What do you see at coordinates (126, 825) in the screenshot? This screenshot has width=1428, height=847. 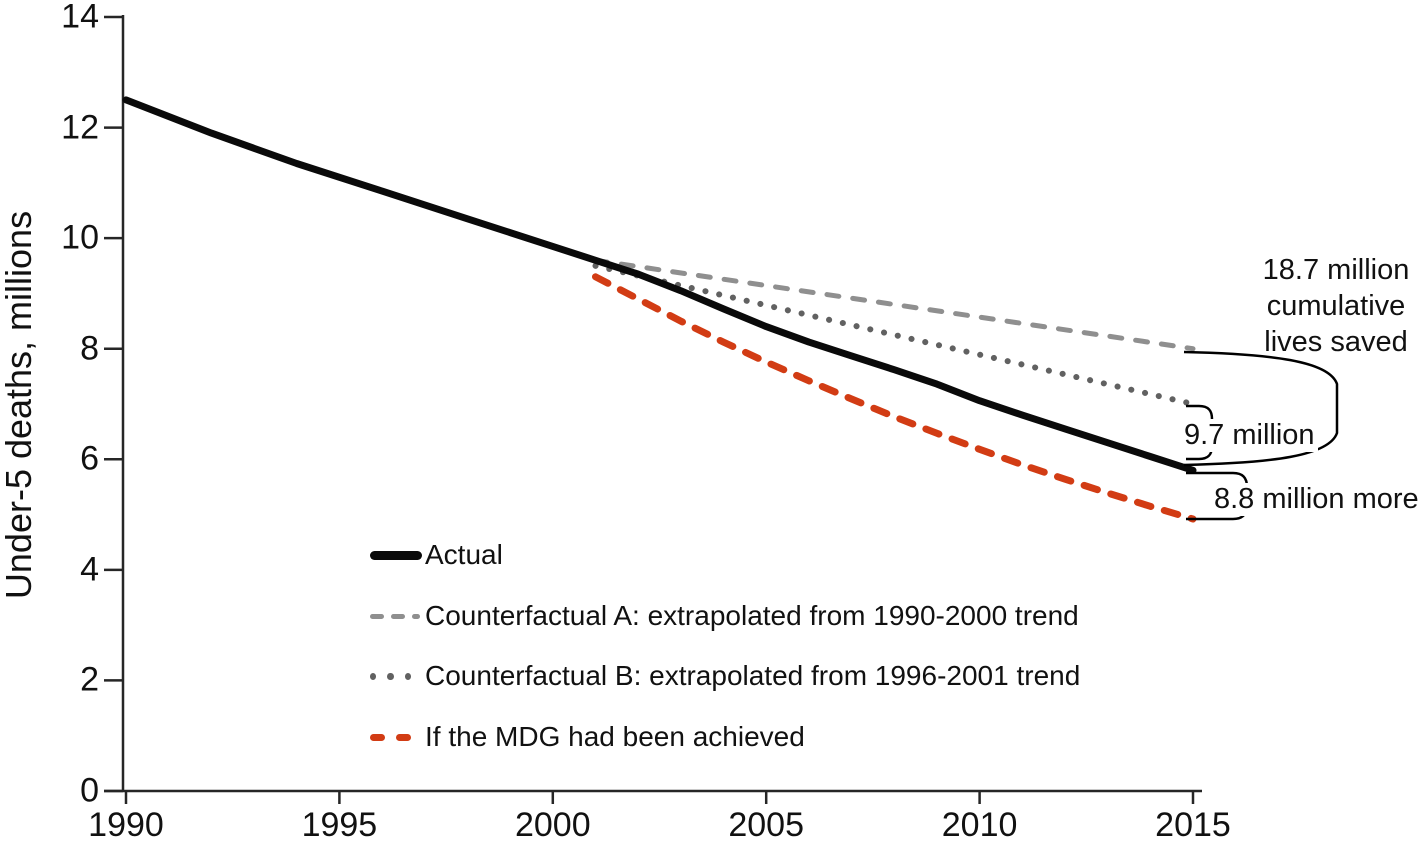 I see `x-tick-label: 1990` at bounding box center [126, 825].